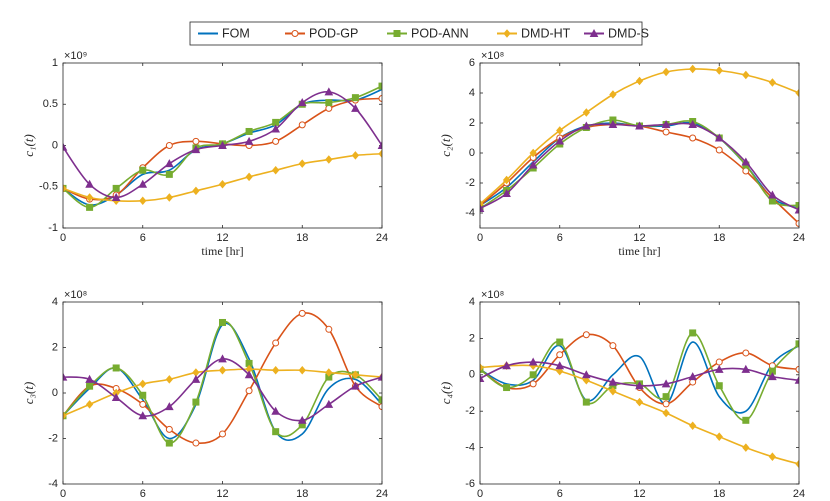 This screenshot has width=830, height=501. What do you see at coordinates (628, 33) in the screenshot?
I see `legend-label: DMD-S` at bounding box center [628, 33].